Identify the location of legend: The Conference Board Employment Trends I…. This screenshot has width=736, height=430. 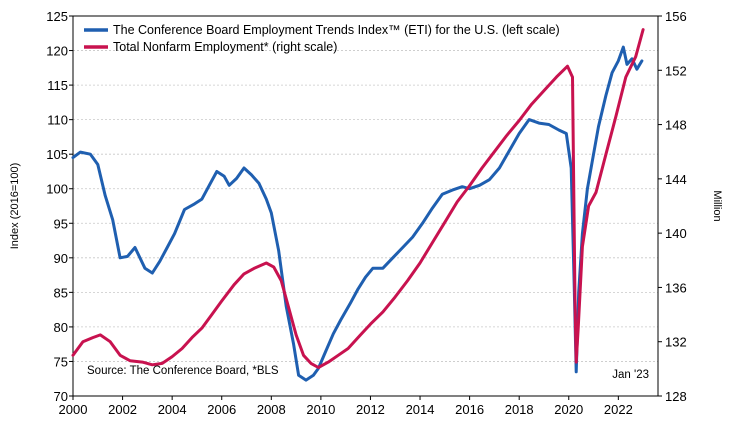
(322, 38).